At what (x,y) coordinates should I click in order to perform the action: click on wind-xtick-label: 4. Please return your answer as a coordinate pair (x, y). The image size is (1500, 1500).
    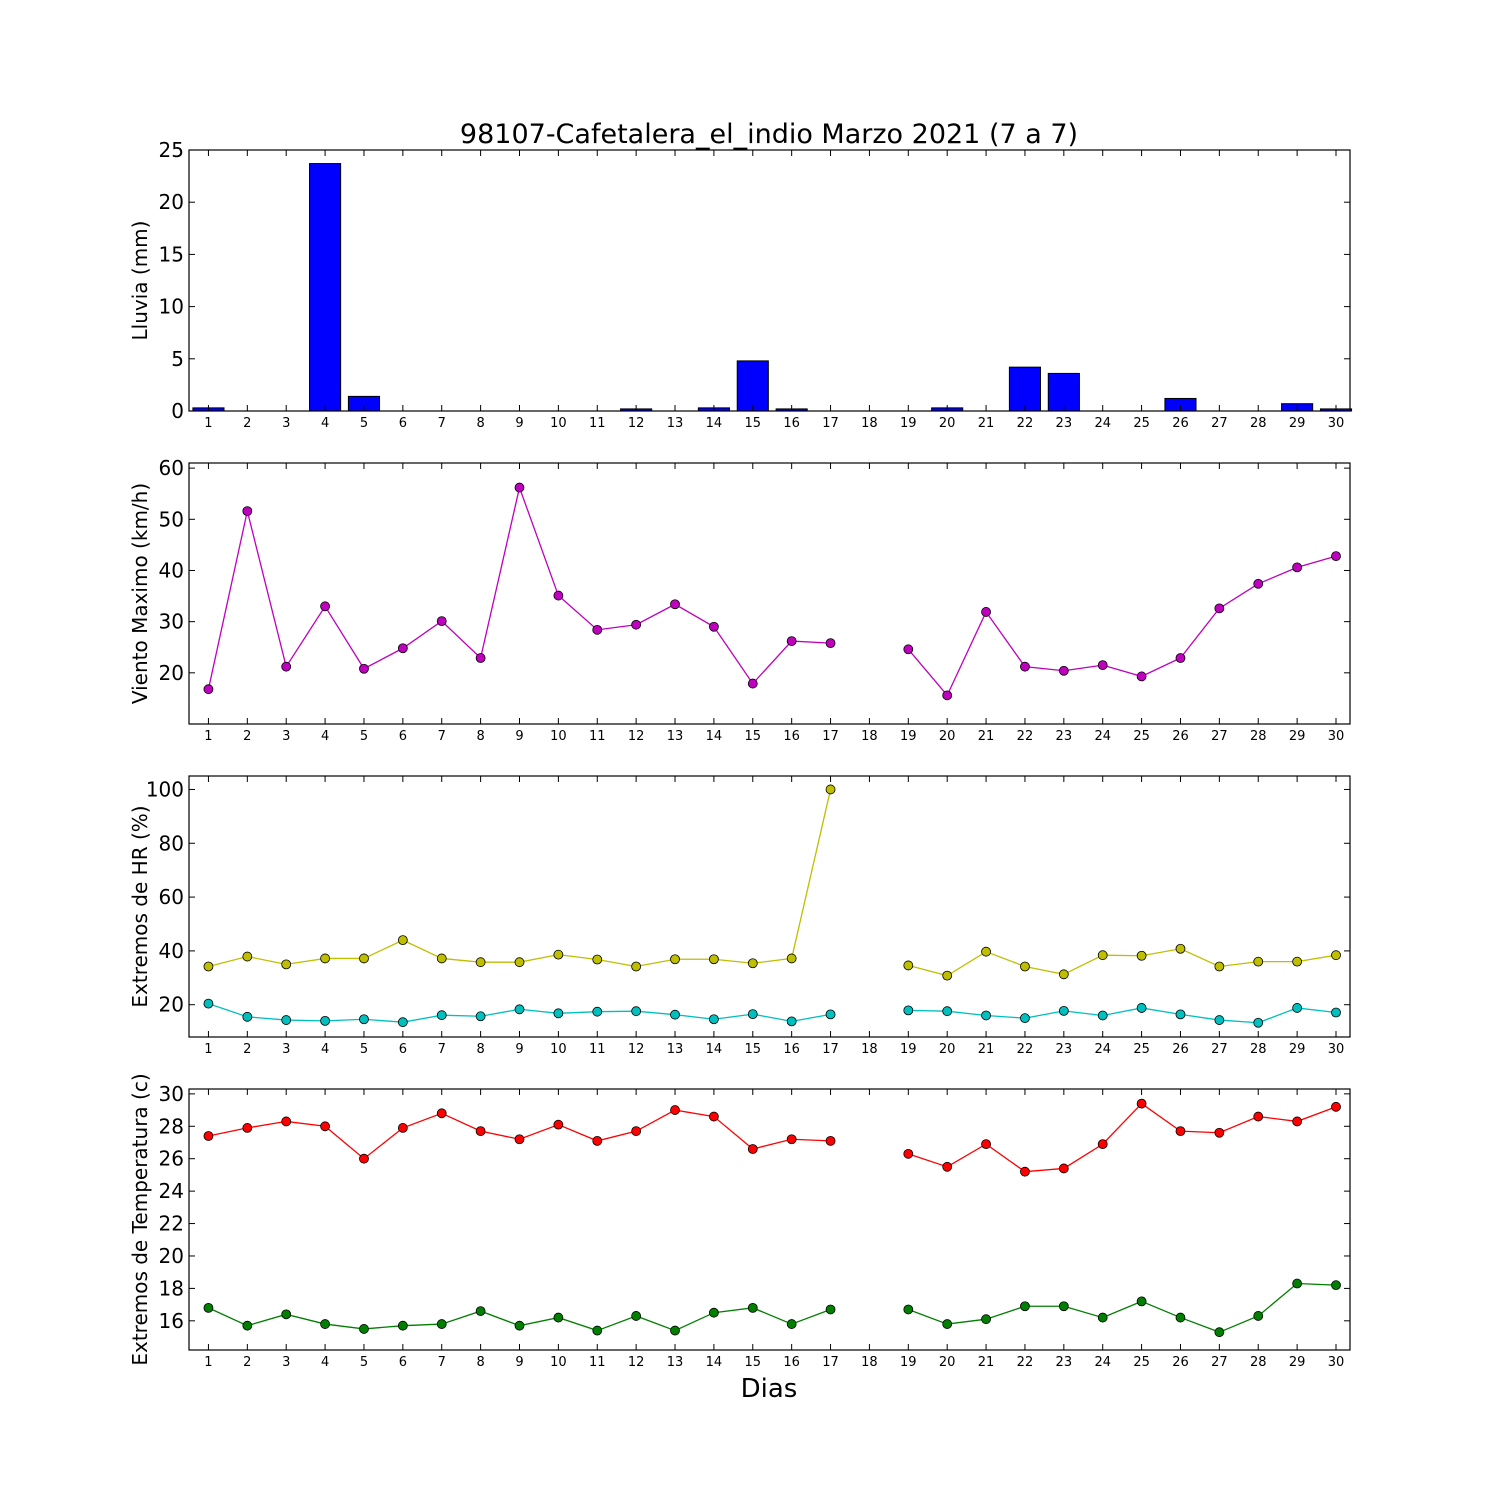
    Looking at the image, I should click on (325, 736).